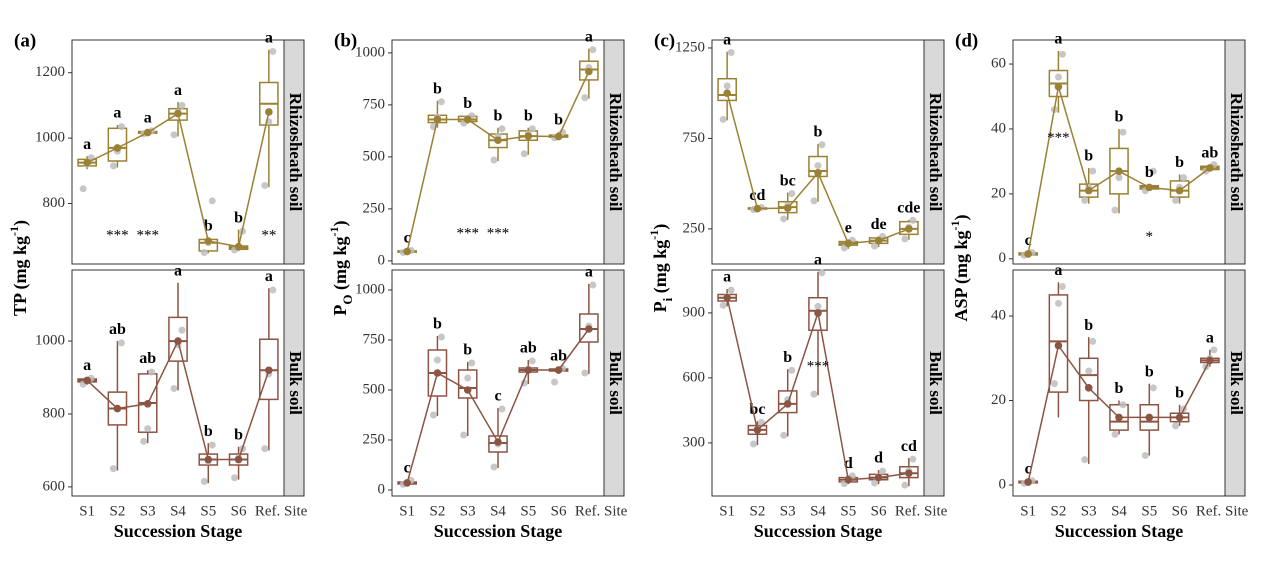 This screenshot has height=576, width=1266. I want to click on significance-letter: e, so click(848, 227).